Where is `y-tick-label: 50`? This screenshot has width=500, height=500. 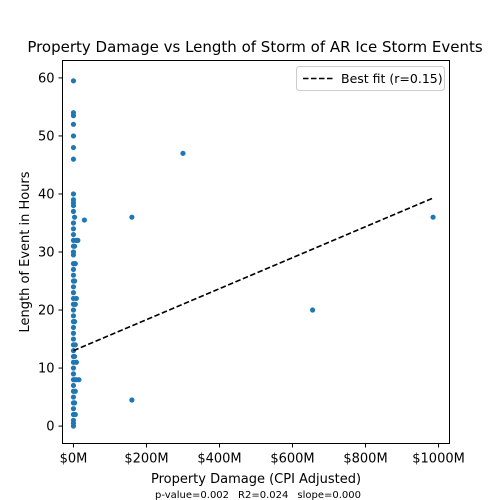
y-tick-label: 50 is located at coordinates (46, 136).